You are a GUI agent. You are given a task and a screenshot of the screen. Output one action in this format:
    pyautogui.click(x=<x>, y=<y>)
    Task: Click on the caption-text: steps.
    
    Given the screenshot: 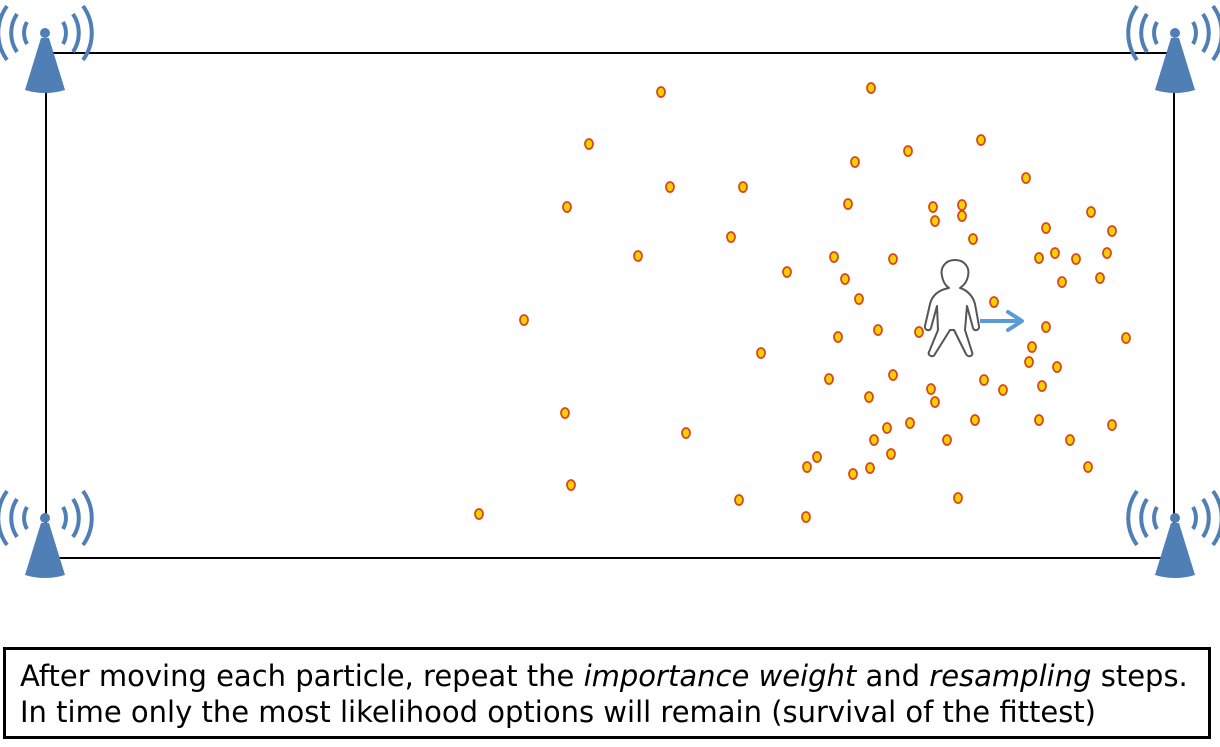 What is the action you would take?
    pyautogui.click(x=1139, y=676)
    